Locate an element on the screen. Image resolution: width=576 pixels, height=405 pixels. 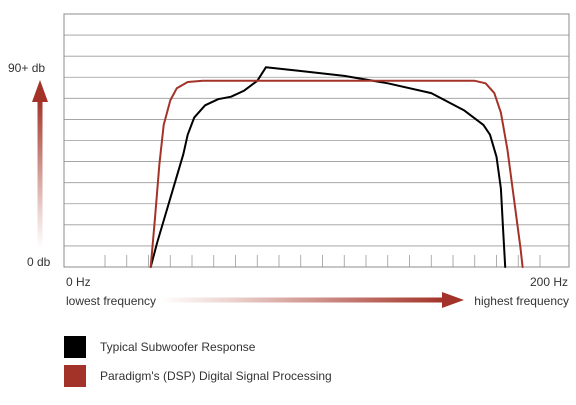
x-axis-arrow-shaft is located at coordinates (302, 300).